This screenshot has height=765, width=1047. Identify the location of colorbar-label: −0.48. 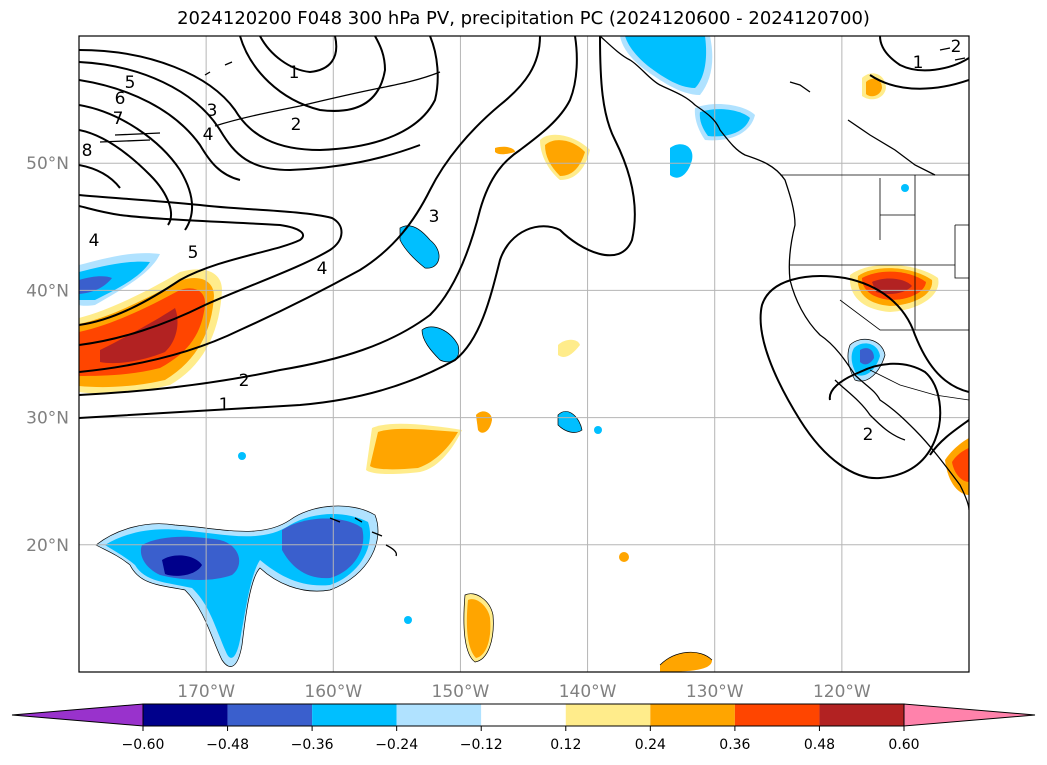
(227, 745).